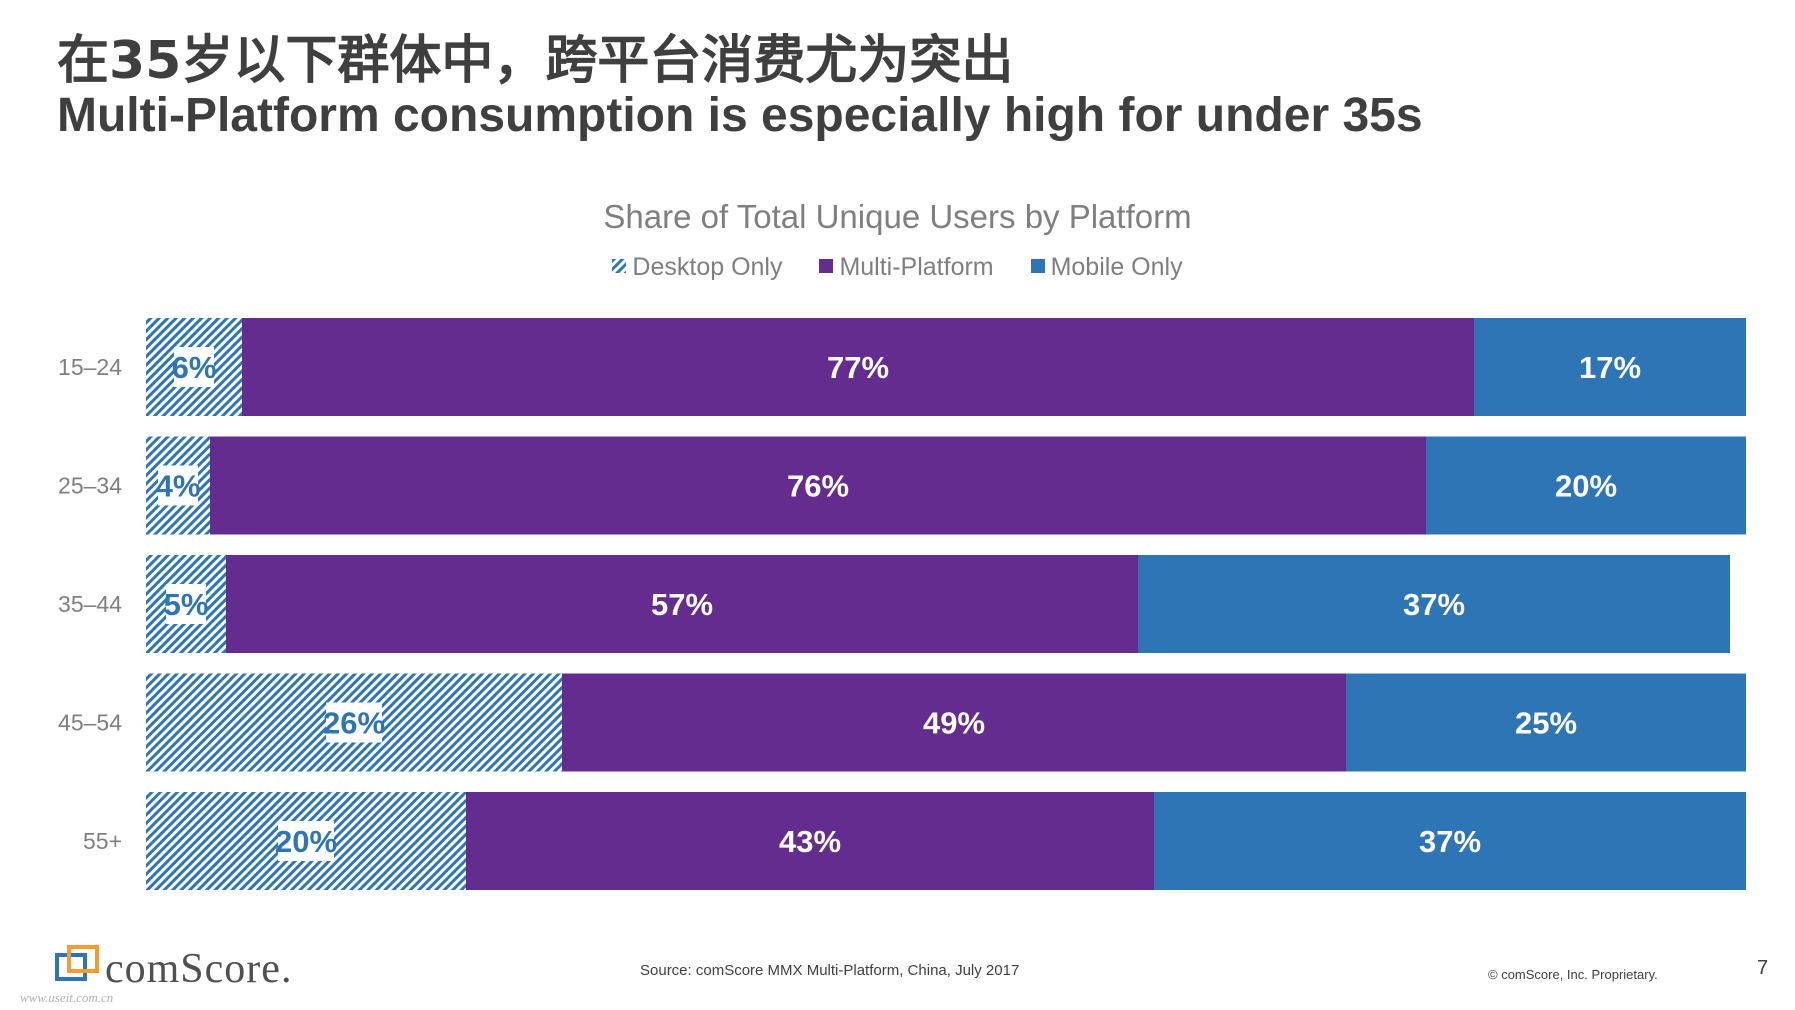  I want to click on data-label: 49%, so click(954, 723).